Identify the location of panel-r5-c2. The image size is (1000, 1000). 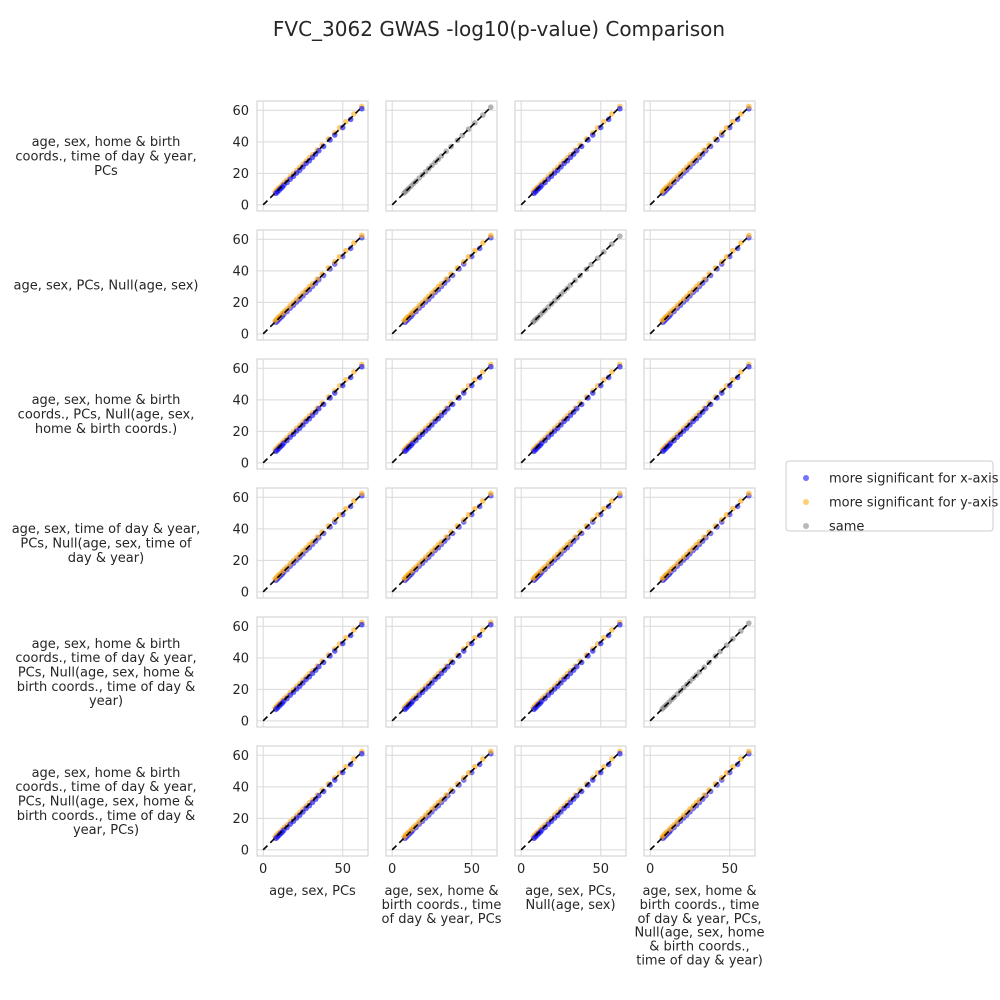
(441, 672).